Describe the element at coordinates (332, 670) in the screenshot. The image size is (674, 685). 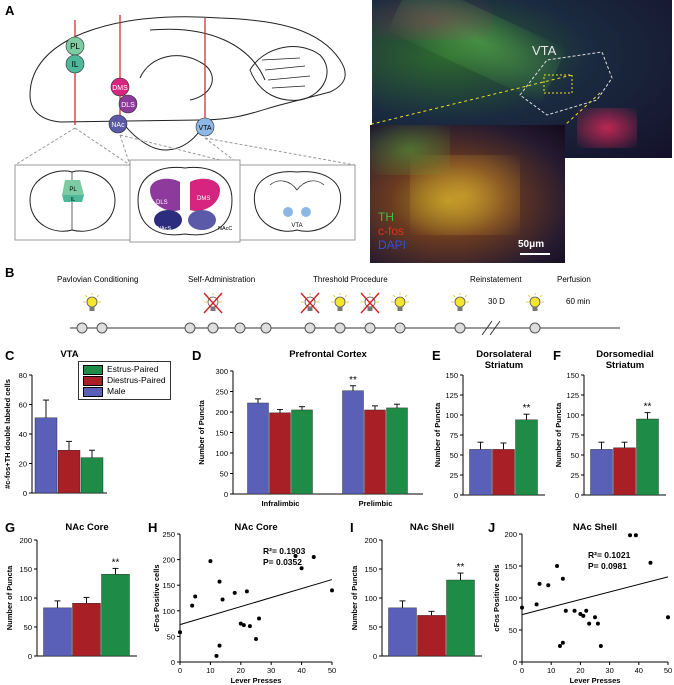
I see `x-tick-label: 50` at that location.